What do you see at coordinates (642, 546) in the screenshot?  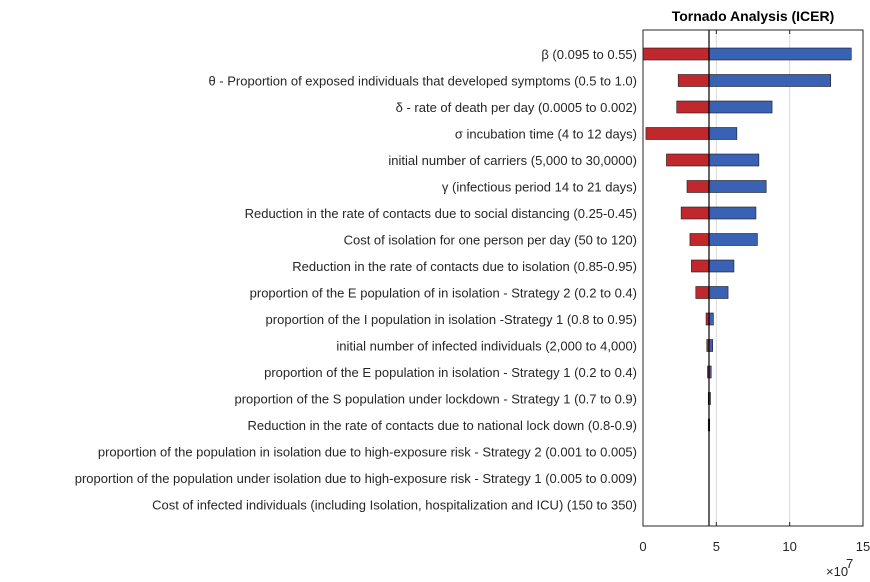 I see `x-tick-label: 0` at bounding box center [642, 546].